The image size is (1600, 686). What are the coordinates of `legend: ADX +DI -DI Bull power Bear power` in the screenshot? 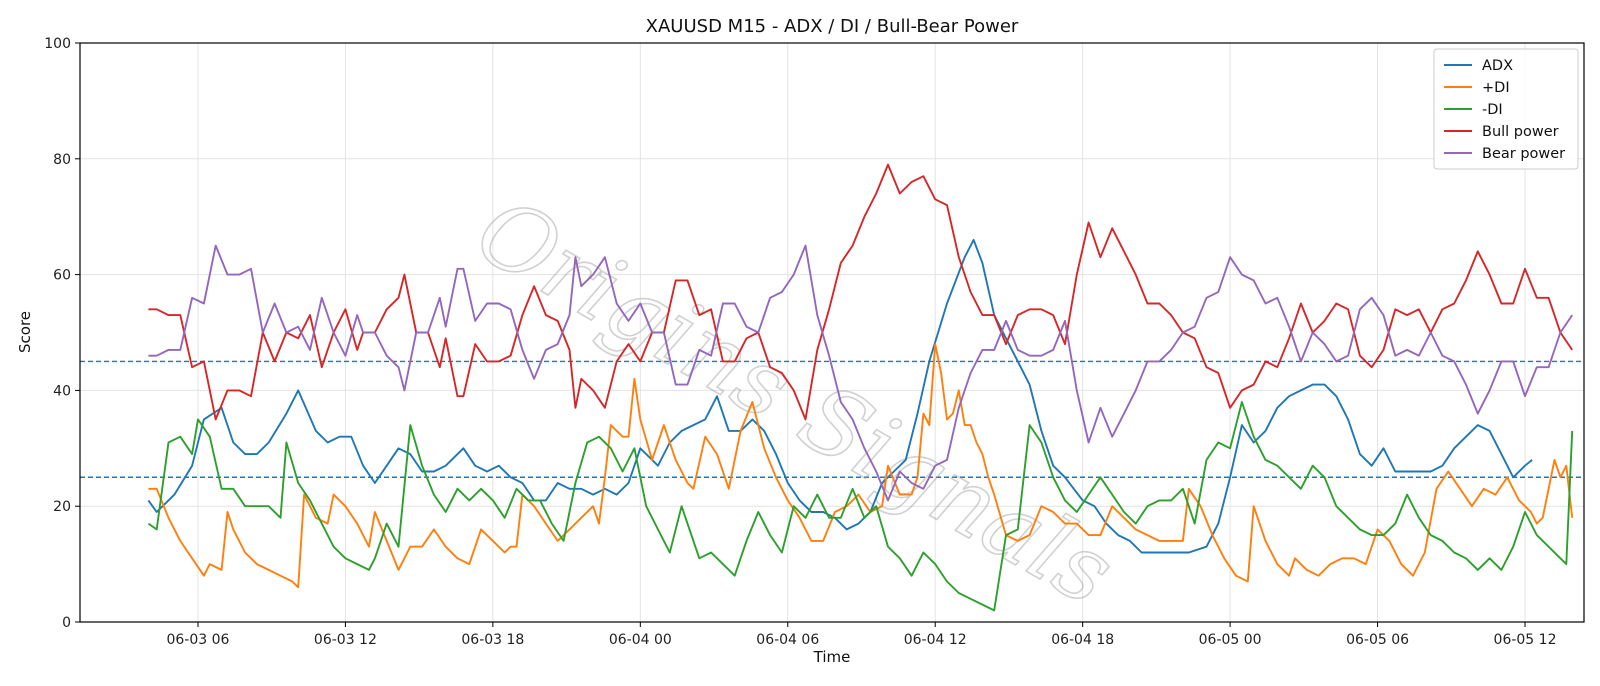 It's located at (1506, 109).